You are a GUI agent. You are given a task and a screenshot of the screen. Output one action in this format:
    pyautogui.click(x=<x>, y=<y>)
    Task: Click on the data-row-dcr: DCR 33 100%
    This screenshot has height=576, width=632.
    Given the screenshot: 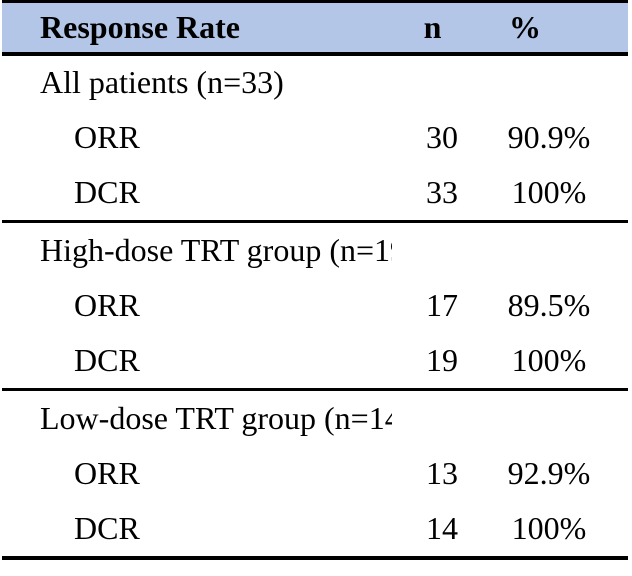 What is the action you would take?
    pyautogui.click(x=315, y=194)
    